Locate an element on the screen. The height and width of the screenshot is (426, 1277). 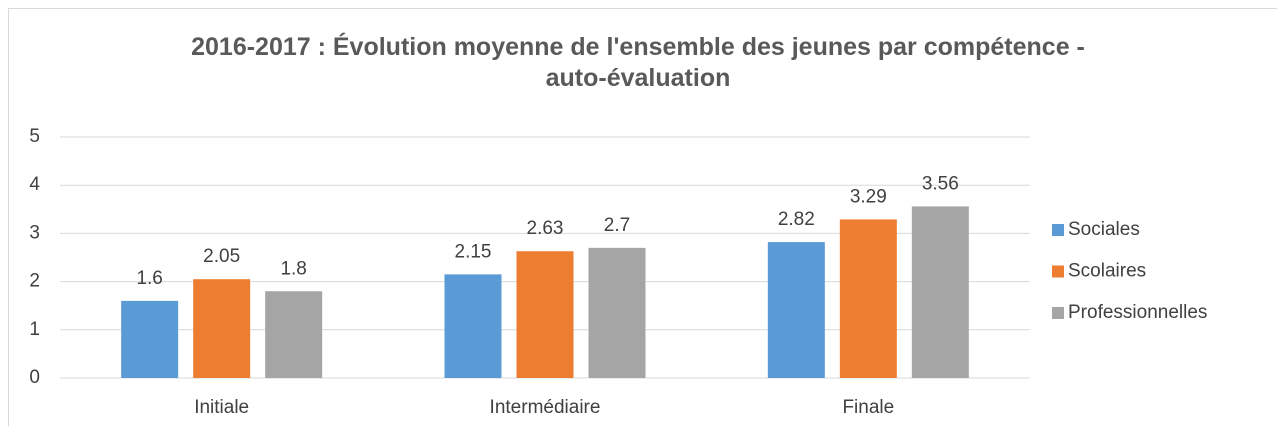
legend-label: Sociales is located at coordinates (1104, 229).